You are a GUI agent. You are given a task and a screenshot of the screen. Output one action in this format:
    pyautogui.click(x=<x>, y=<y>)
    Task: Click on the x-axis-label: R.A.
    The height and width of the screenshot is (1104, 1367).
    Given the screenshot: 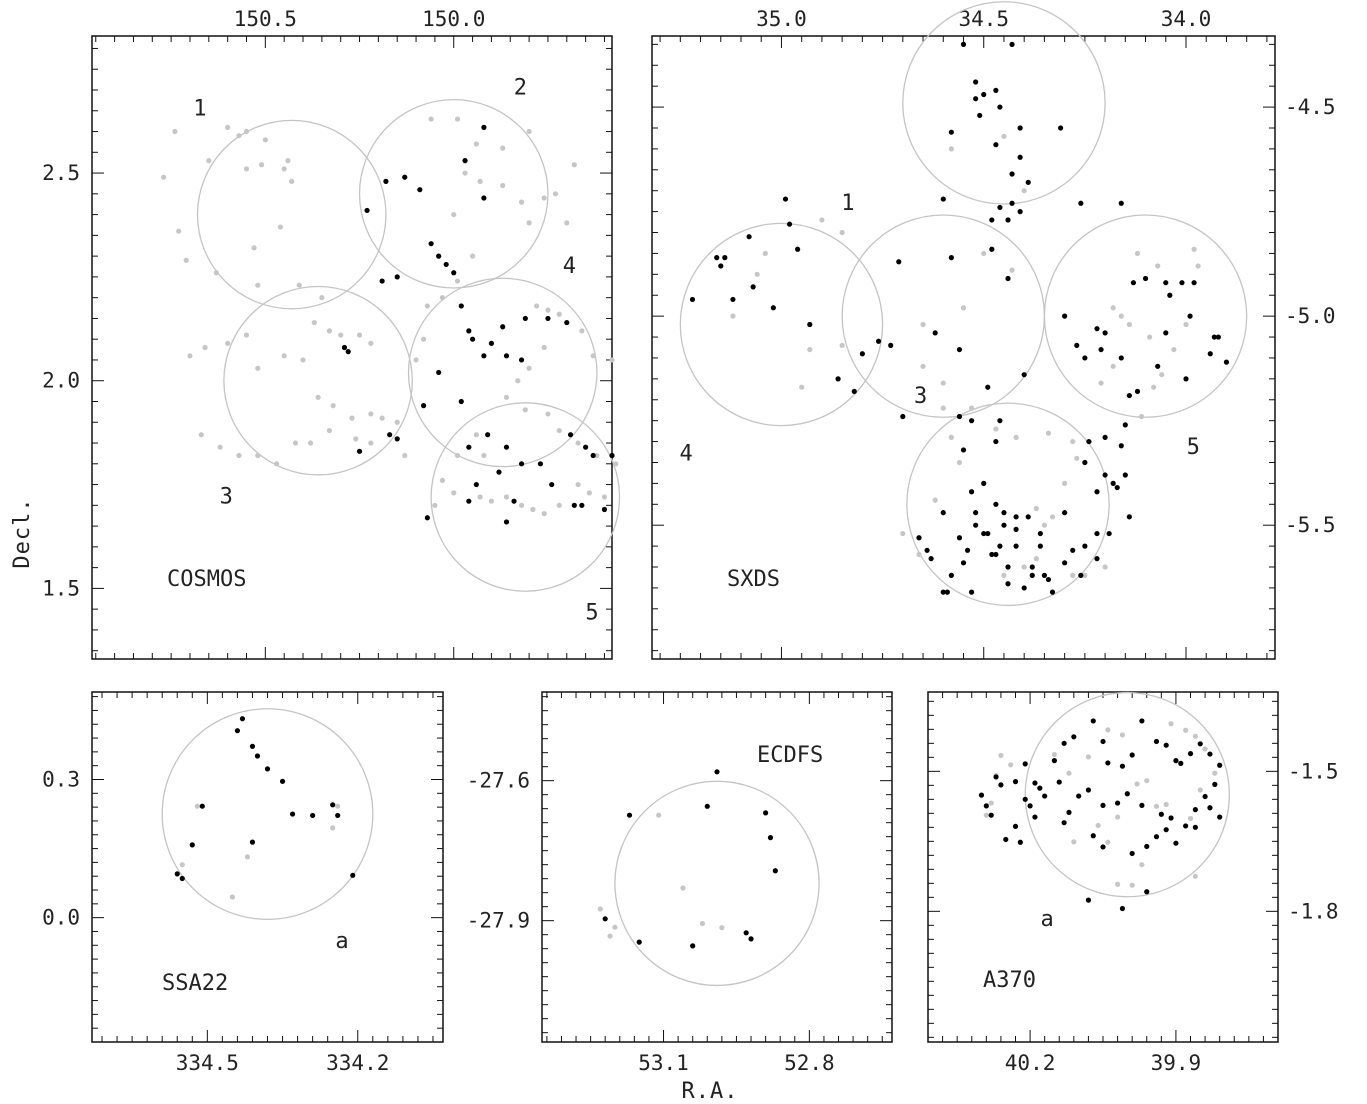 What is the action you would take?
    pyautogui.click(x=710, y=1091)
    